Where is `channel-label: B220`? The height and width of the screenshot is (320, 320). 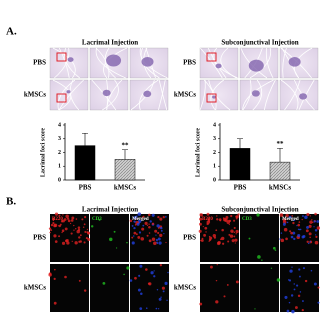 channel-label: B220 is located at coordinates (207, 219).